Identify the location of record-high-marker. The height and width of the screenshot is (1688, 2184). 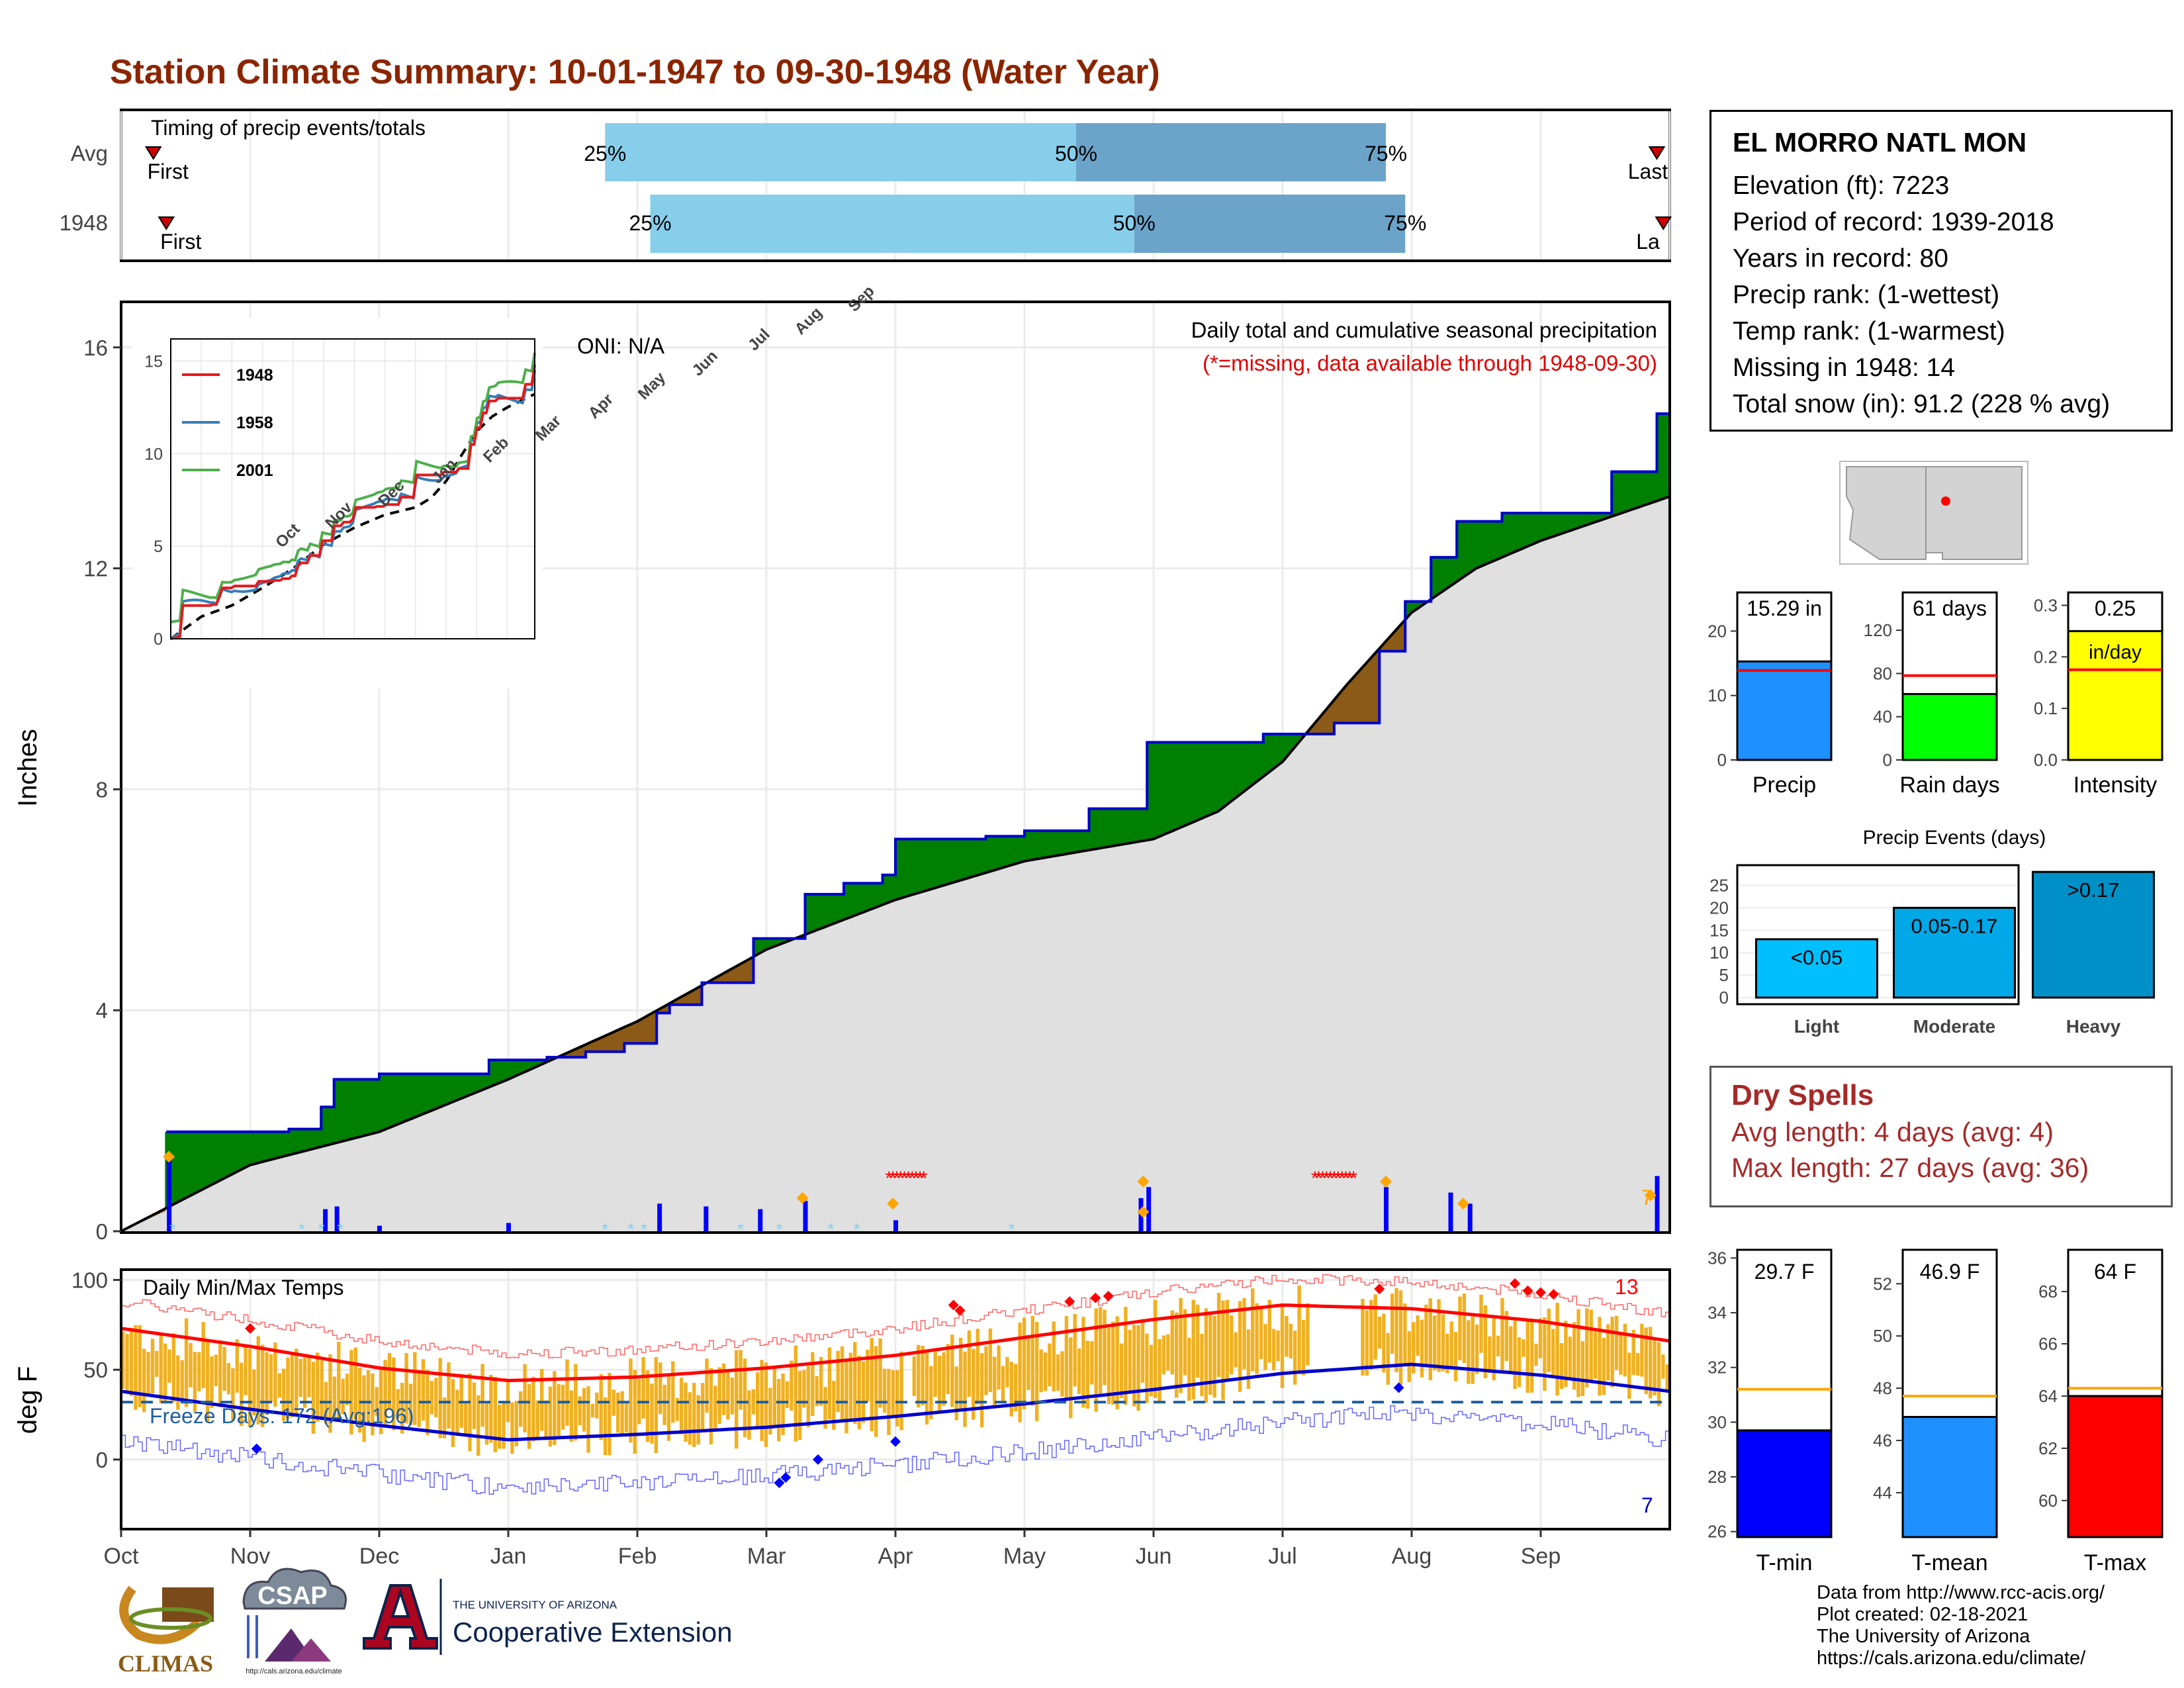
(1069, 1301).